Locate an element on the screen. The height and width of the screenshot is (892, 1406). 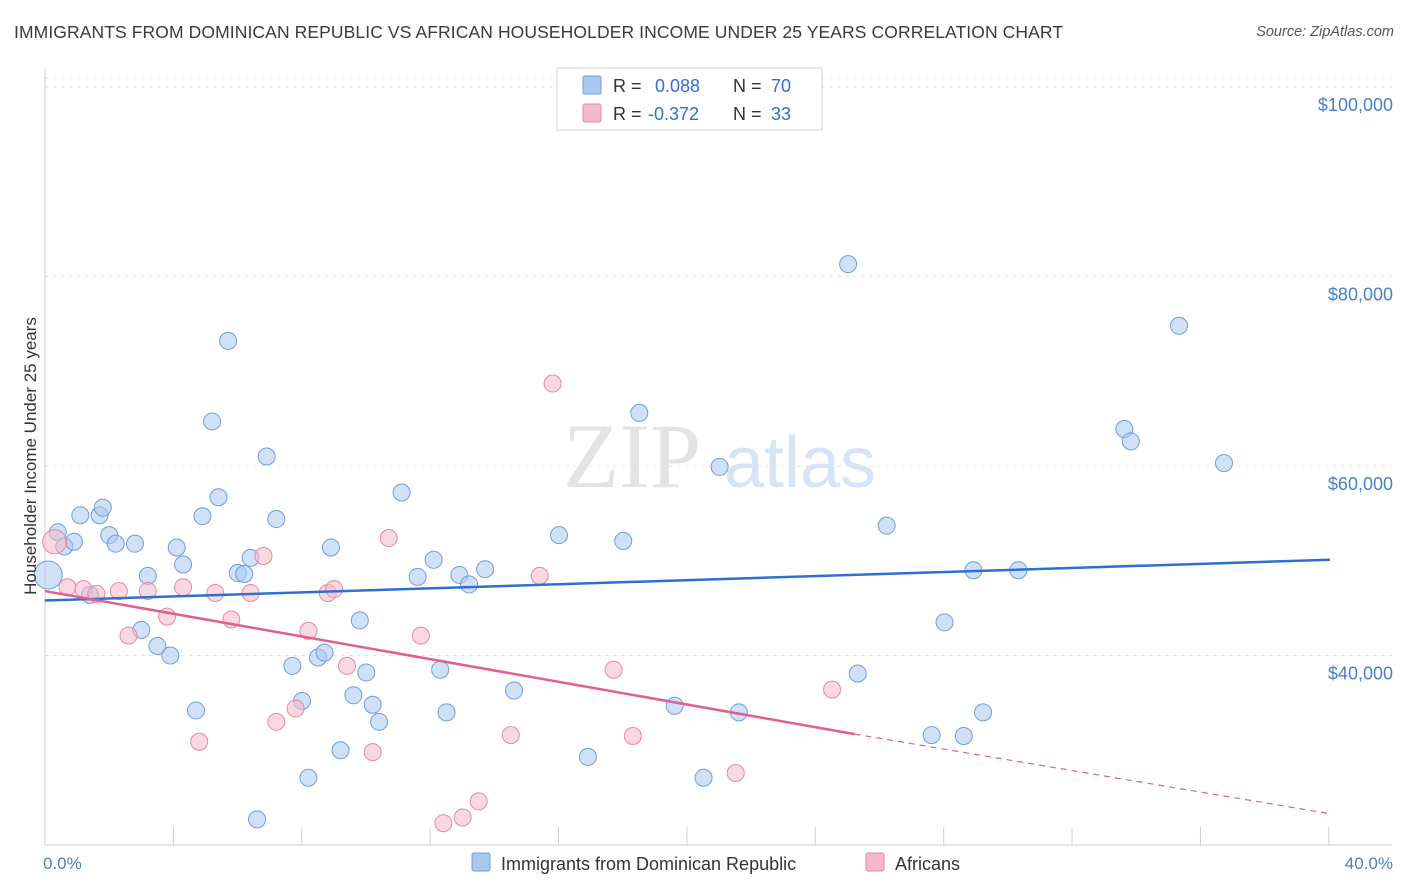
watermark-atlas: atlas is located at coordinates (800, 463).